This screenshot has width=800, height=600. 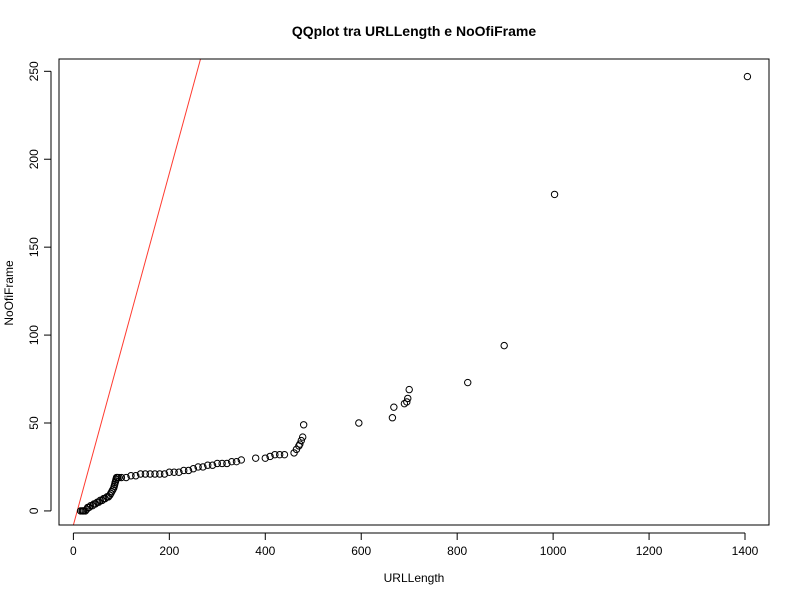 What do you see at coordinates (9, 293) in the screenshot?
I see `y-axis-label: NoOfiFrame` at bounding box center [9, 293].